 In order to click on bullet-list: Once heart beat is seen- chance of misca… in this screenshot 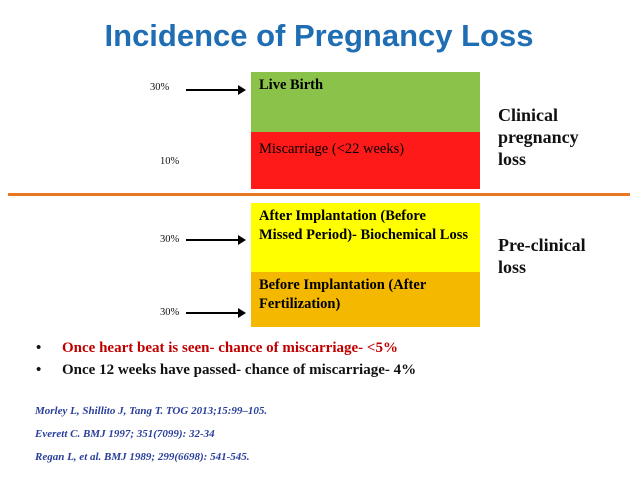, I will do `click(226, 359)`.